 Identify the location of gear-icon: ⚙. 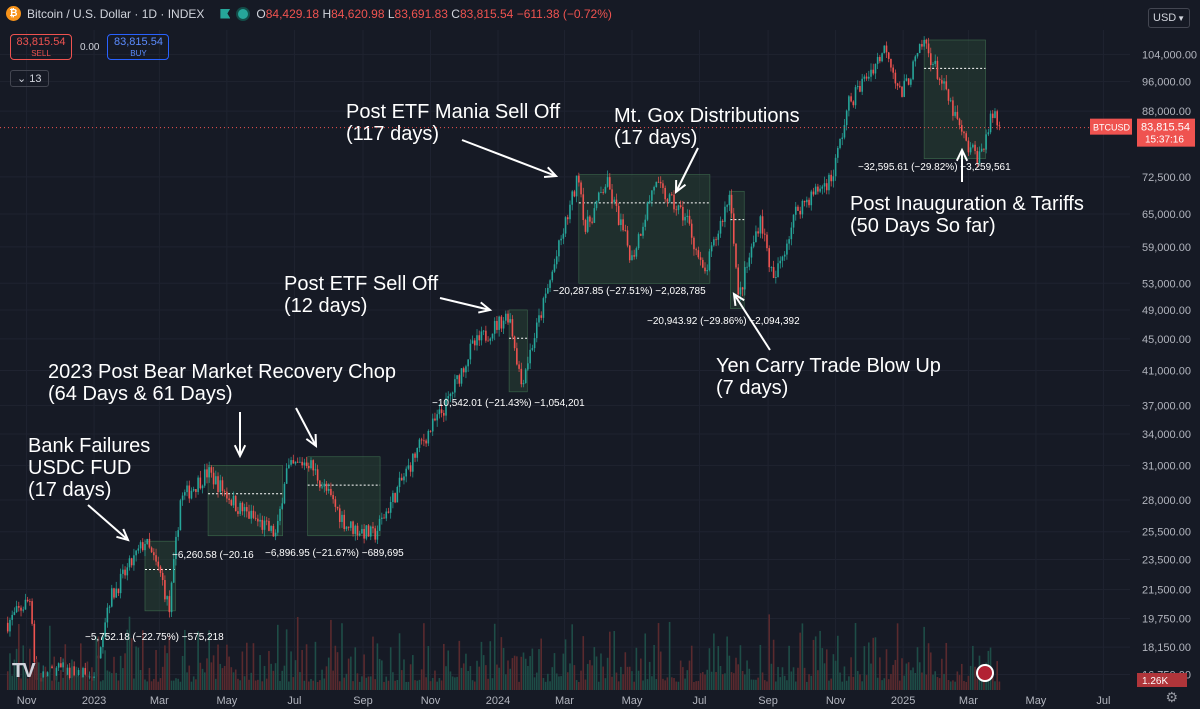
(1171, 697).